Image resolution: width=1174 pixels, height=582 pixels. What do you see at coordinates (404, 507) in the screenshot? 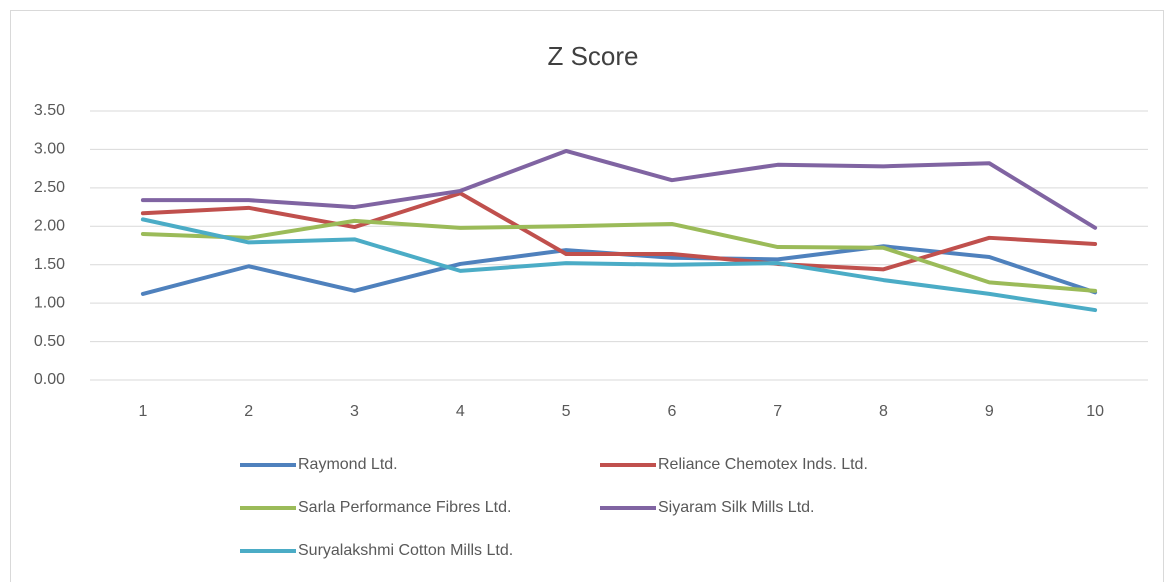
I see `legend-label: Sarla Performance Fibres Ltd.` at bounding box center [404, 507].